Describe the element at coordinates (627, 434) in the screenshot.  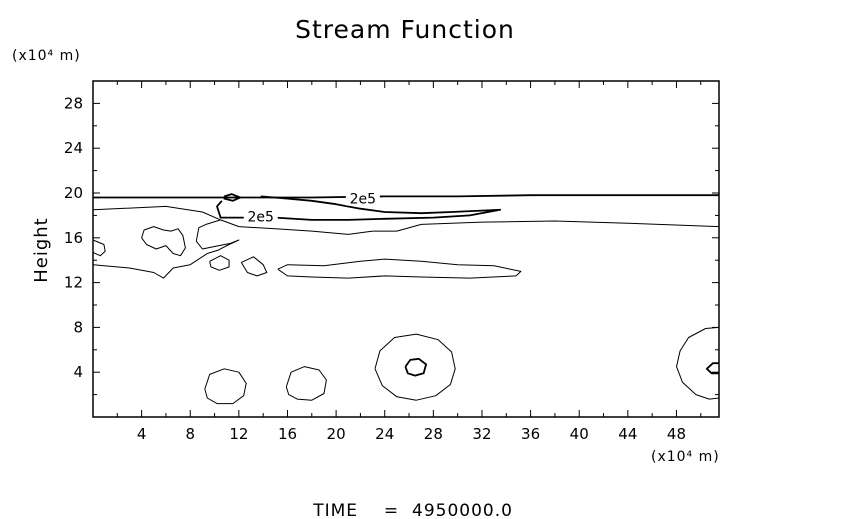
I see `x-tick-label: 44` at that location.